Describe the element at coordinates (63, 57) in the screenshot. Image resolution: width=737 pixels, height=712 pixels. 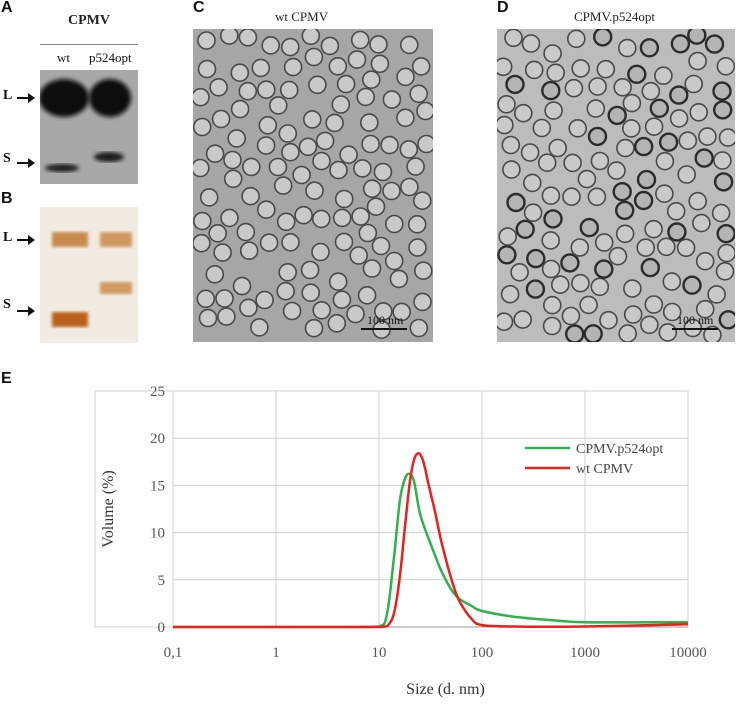
I see `lane-label-wt: wt` at that location.